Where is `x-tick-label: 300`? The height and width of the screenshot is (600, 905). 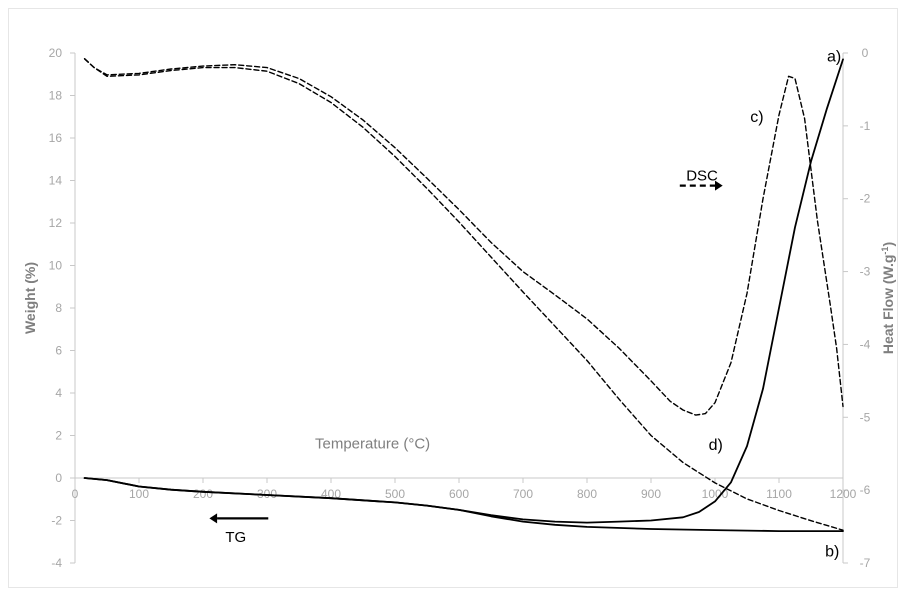
x-tick-label: 300 is located at coordinates (267, 494).